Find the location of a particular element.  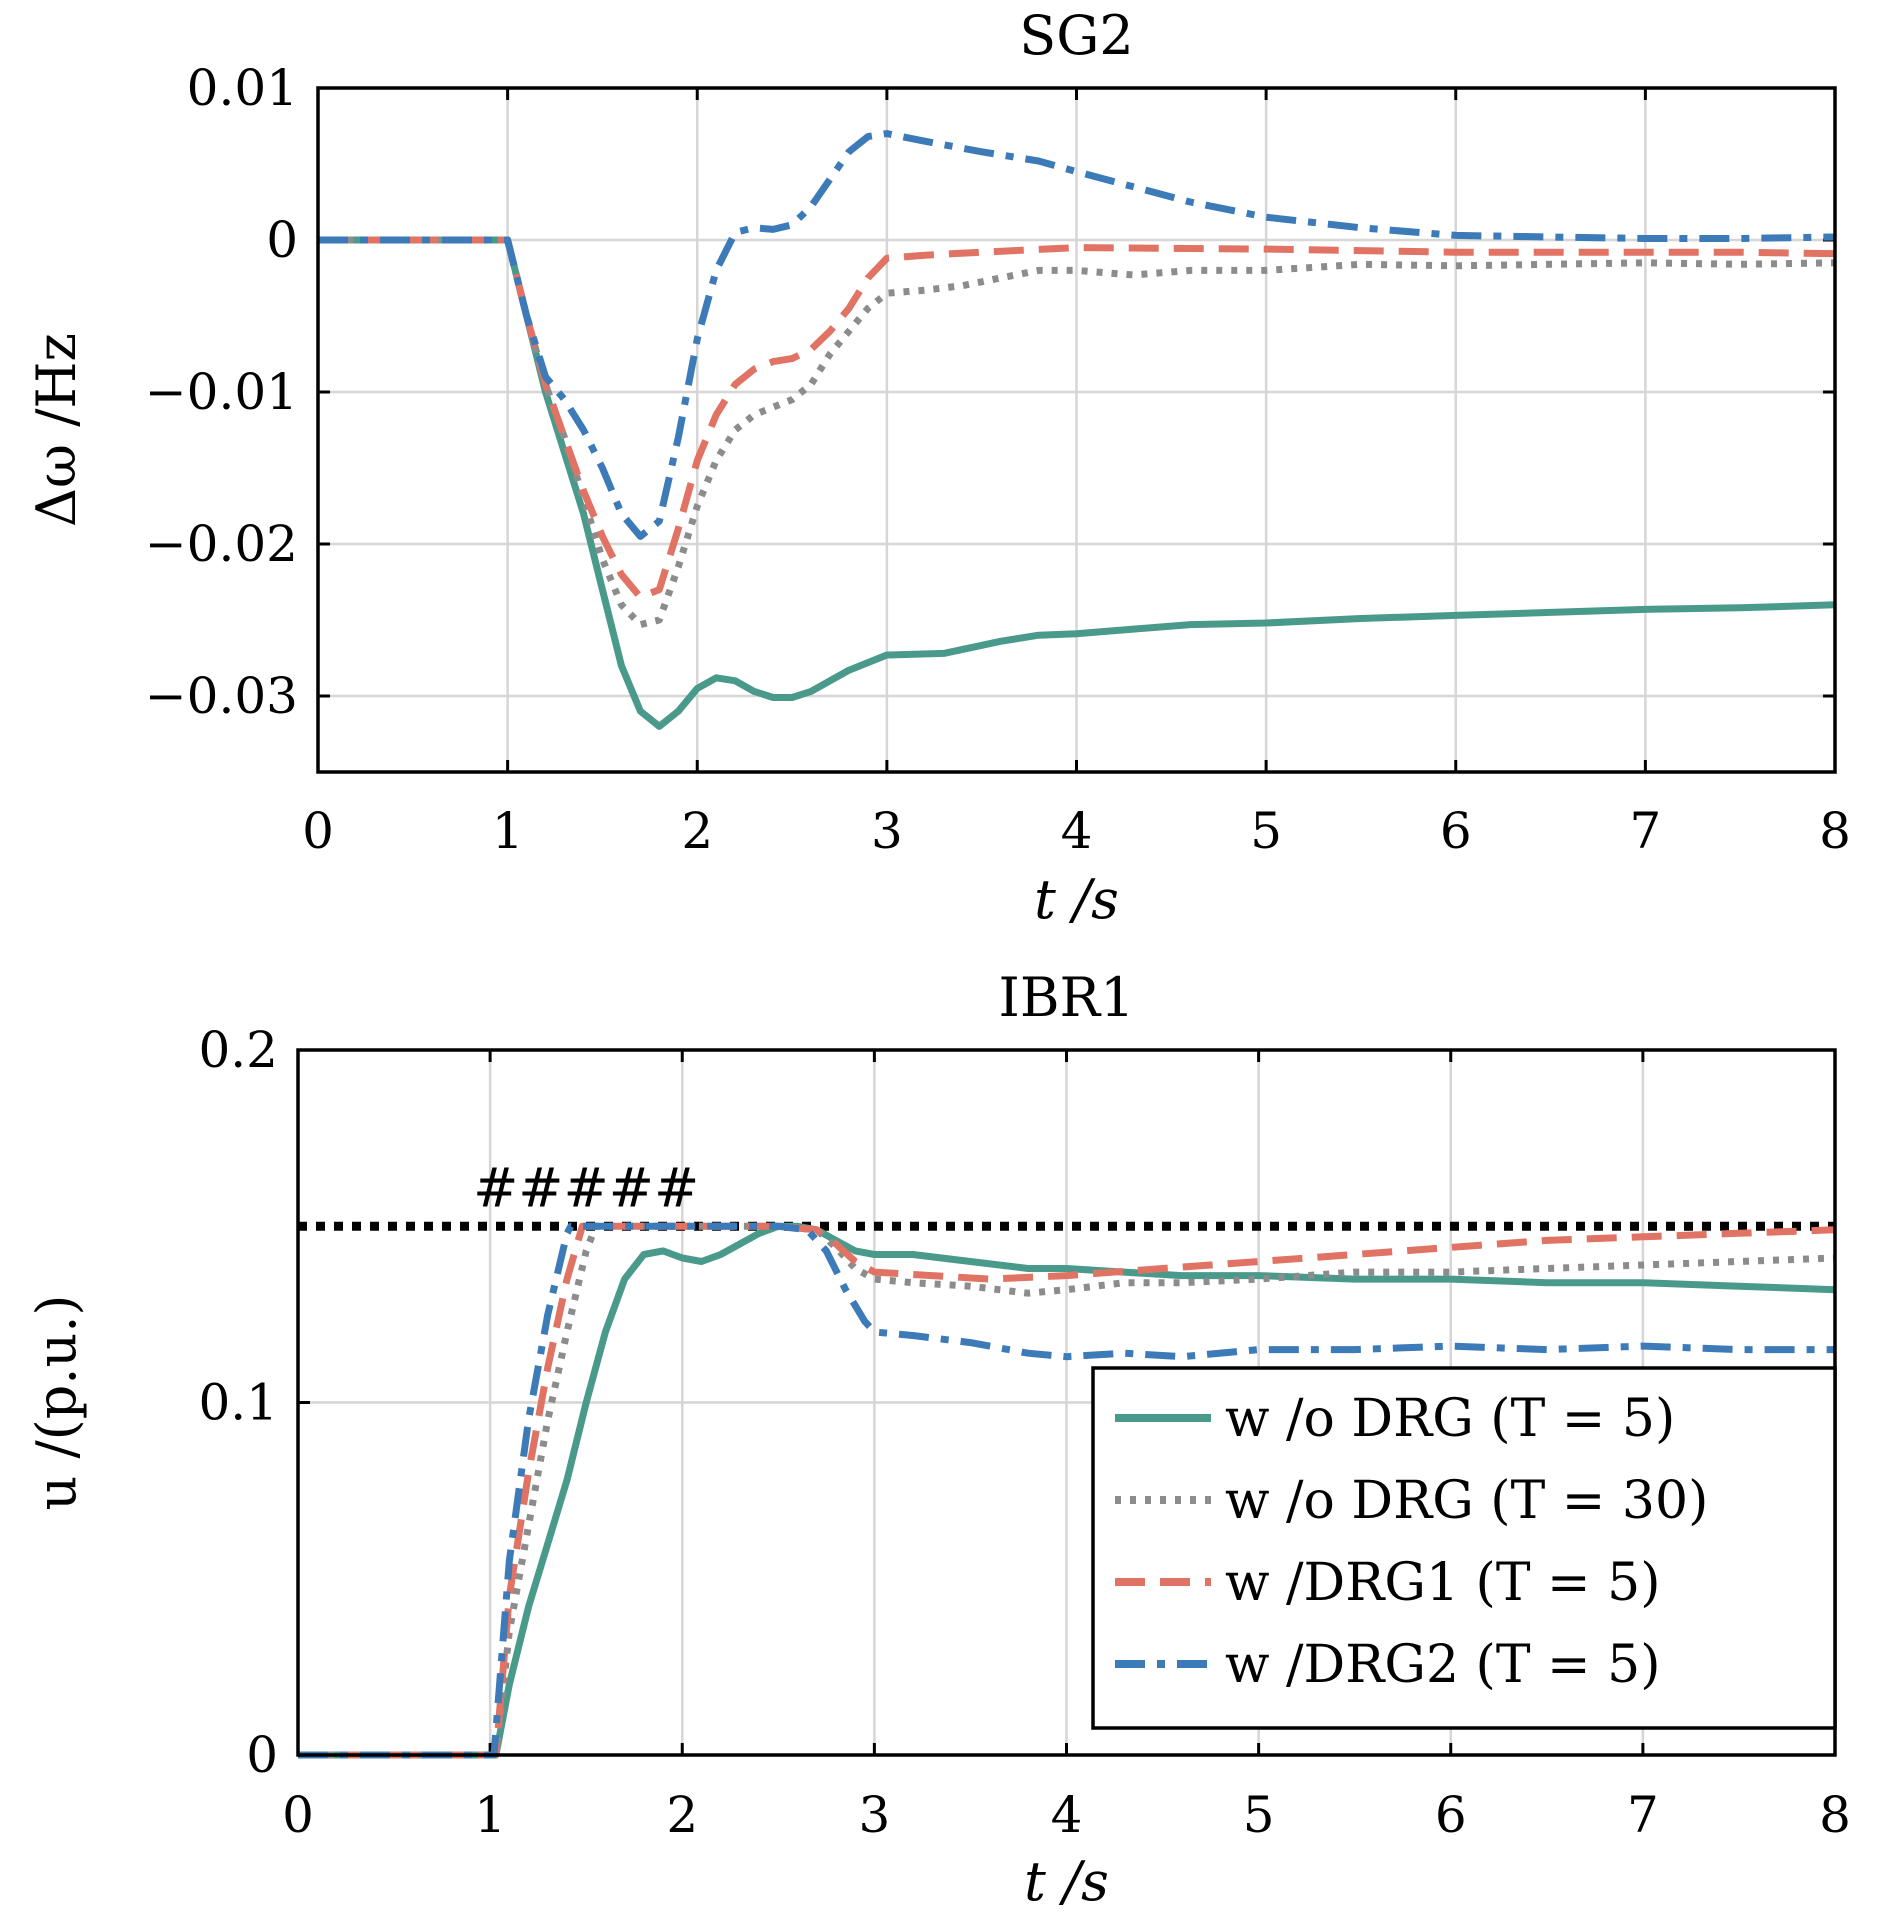

chart-title: SG2 is located at coordinates (1076, 35).